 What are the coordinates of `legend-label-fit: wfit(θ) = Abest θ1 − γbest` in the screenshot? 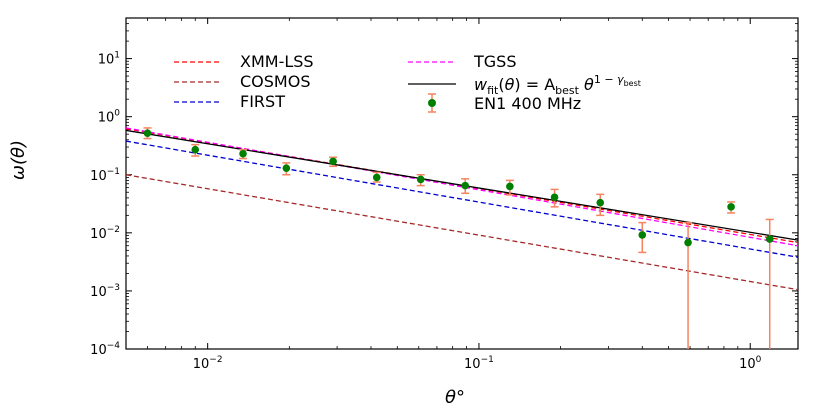 It's located at (557, 85).